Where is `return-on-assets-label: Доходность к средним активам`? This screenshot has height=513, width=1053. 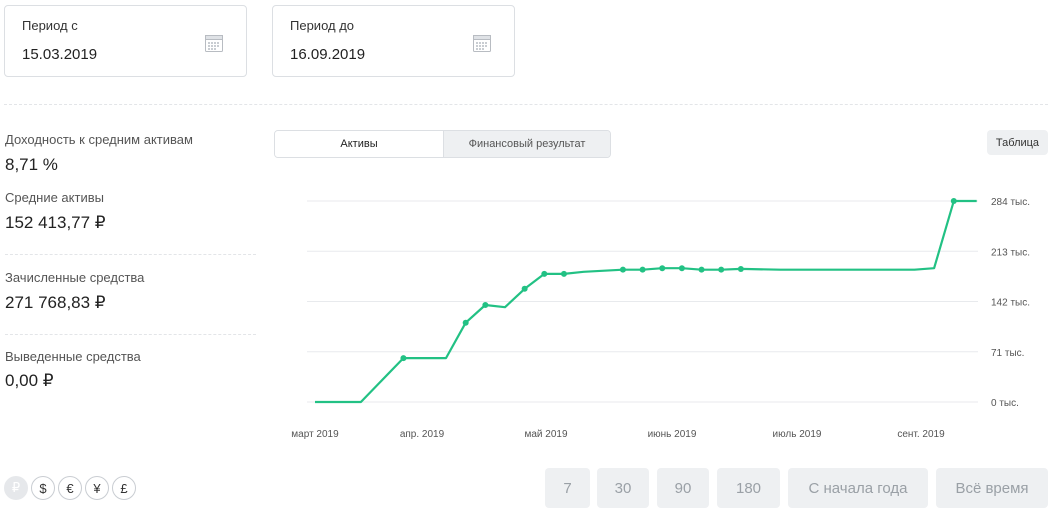
return-on-assets-label: Доходность к средним активам is located at coordinates (99, 139).